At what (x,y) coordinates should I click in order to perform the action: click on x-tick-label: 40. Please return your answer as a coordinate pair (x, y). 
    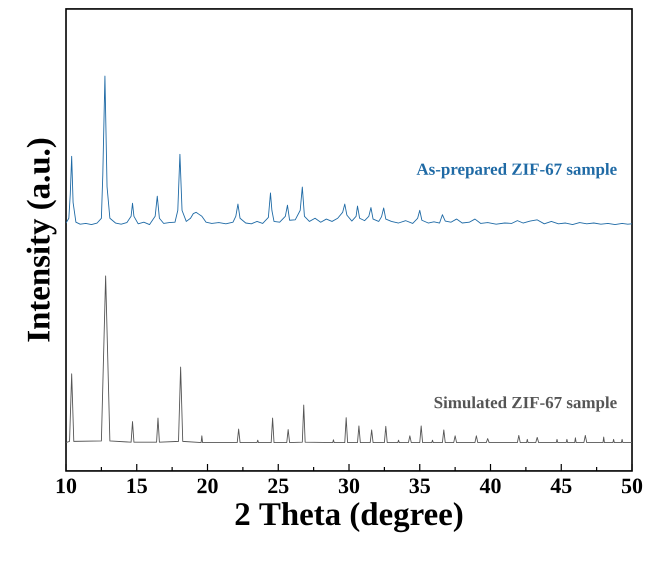
    Looking at the image, I should click on (490, 486).